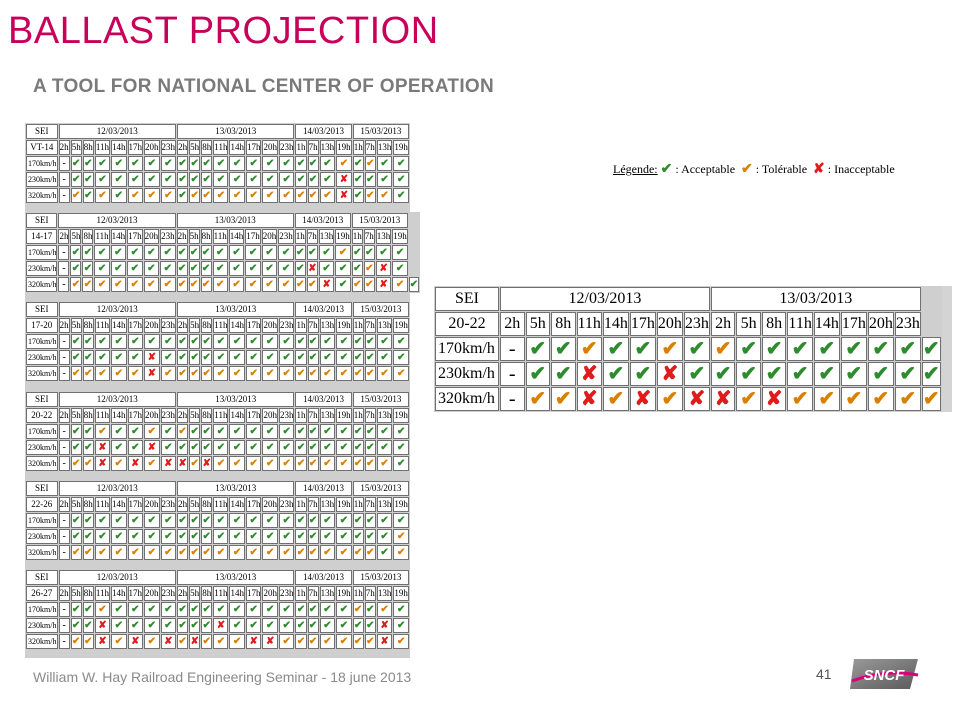  I want to click on hour-header: 11h, so click(102, 147).